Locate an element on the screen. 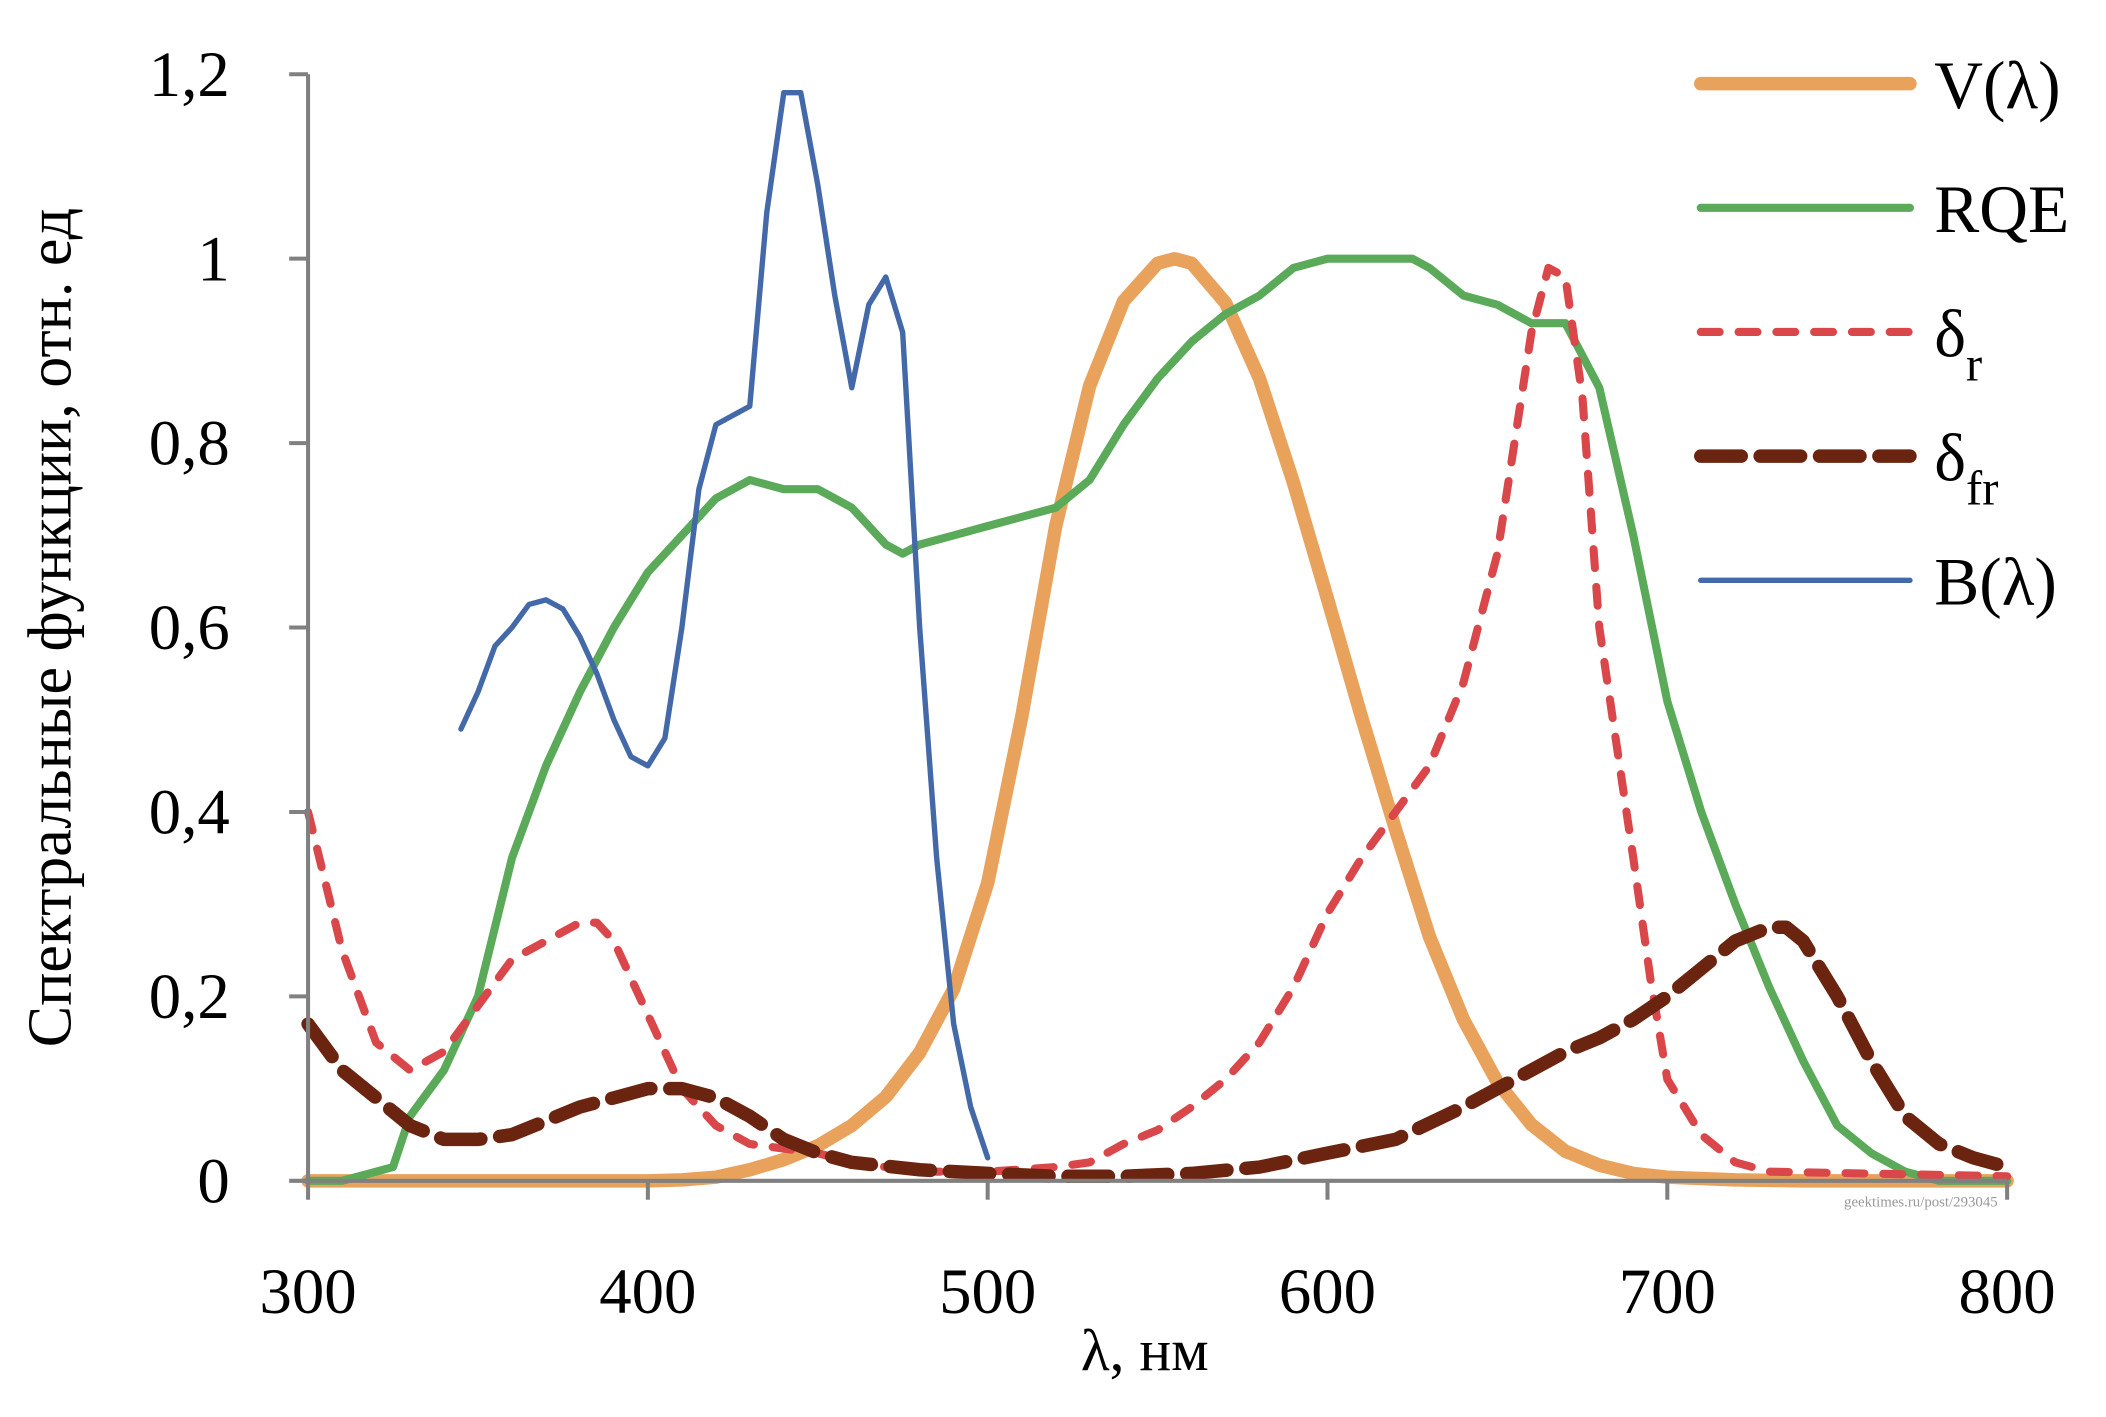  legend-label-main: V(λ) is located at coordinates (1997, 85).